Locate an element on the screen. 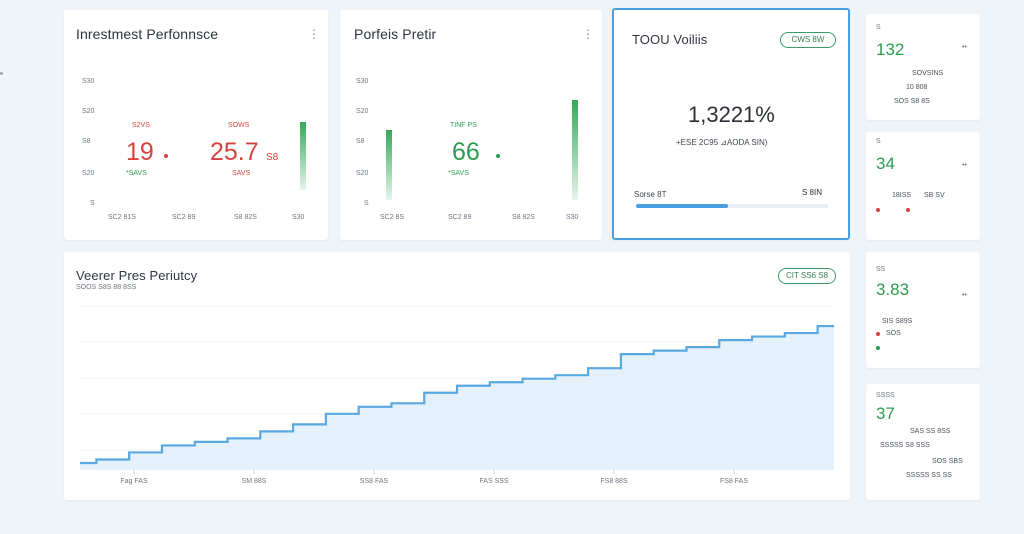  side-value: 3.83 is located at coordinates (893, 289).